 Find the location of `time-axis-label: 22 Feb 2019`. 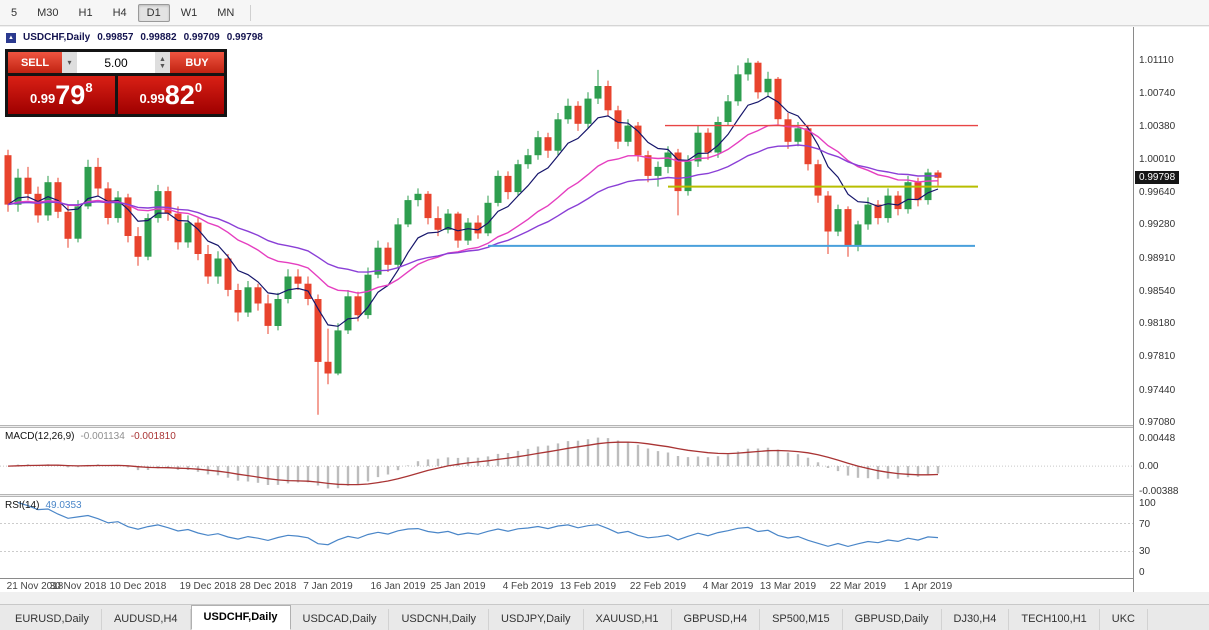

time-axis-label: 22 Feb 2019 is located at coordinates (658, 586).